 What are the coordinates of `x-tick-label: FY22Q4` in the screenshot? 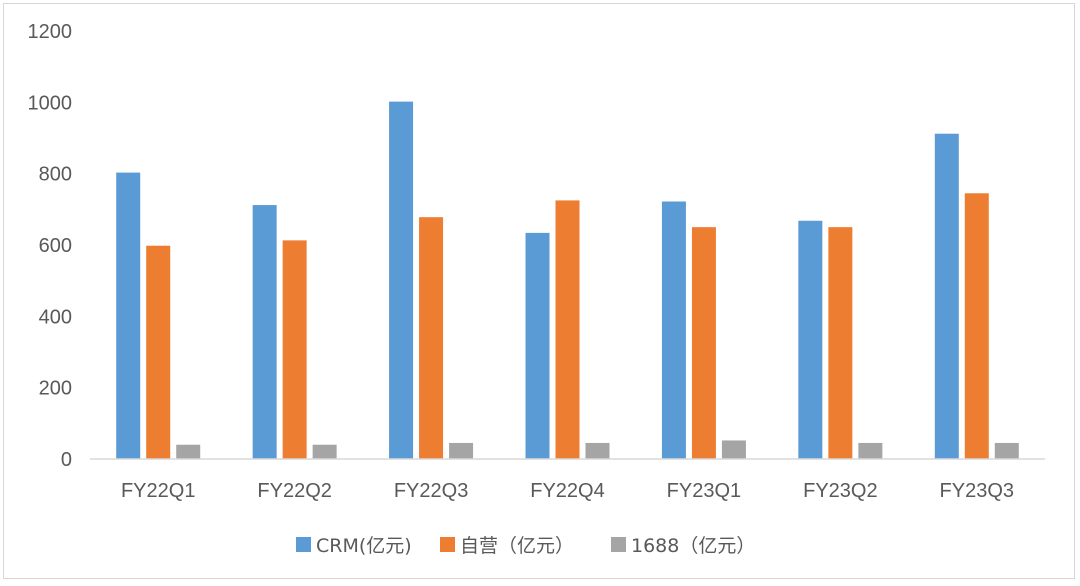 It's located at (567, 491).